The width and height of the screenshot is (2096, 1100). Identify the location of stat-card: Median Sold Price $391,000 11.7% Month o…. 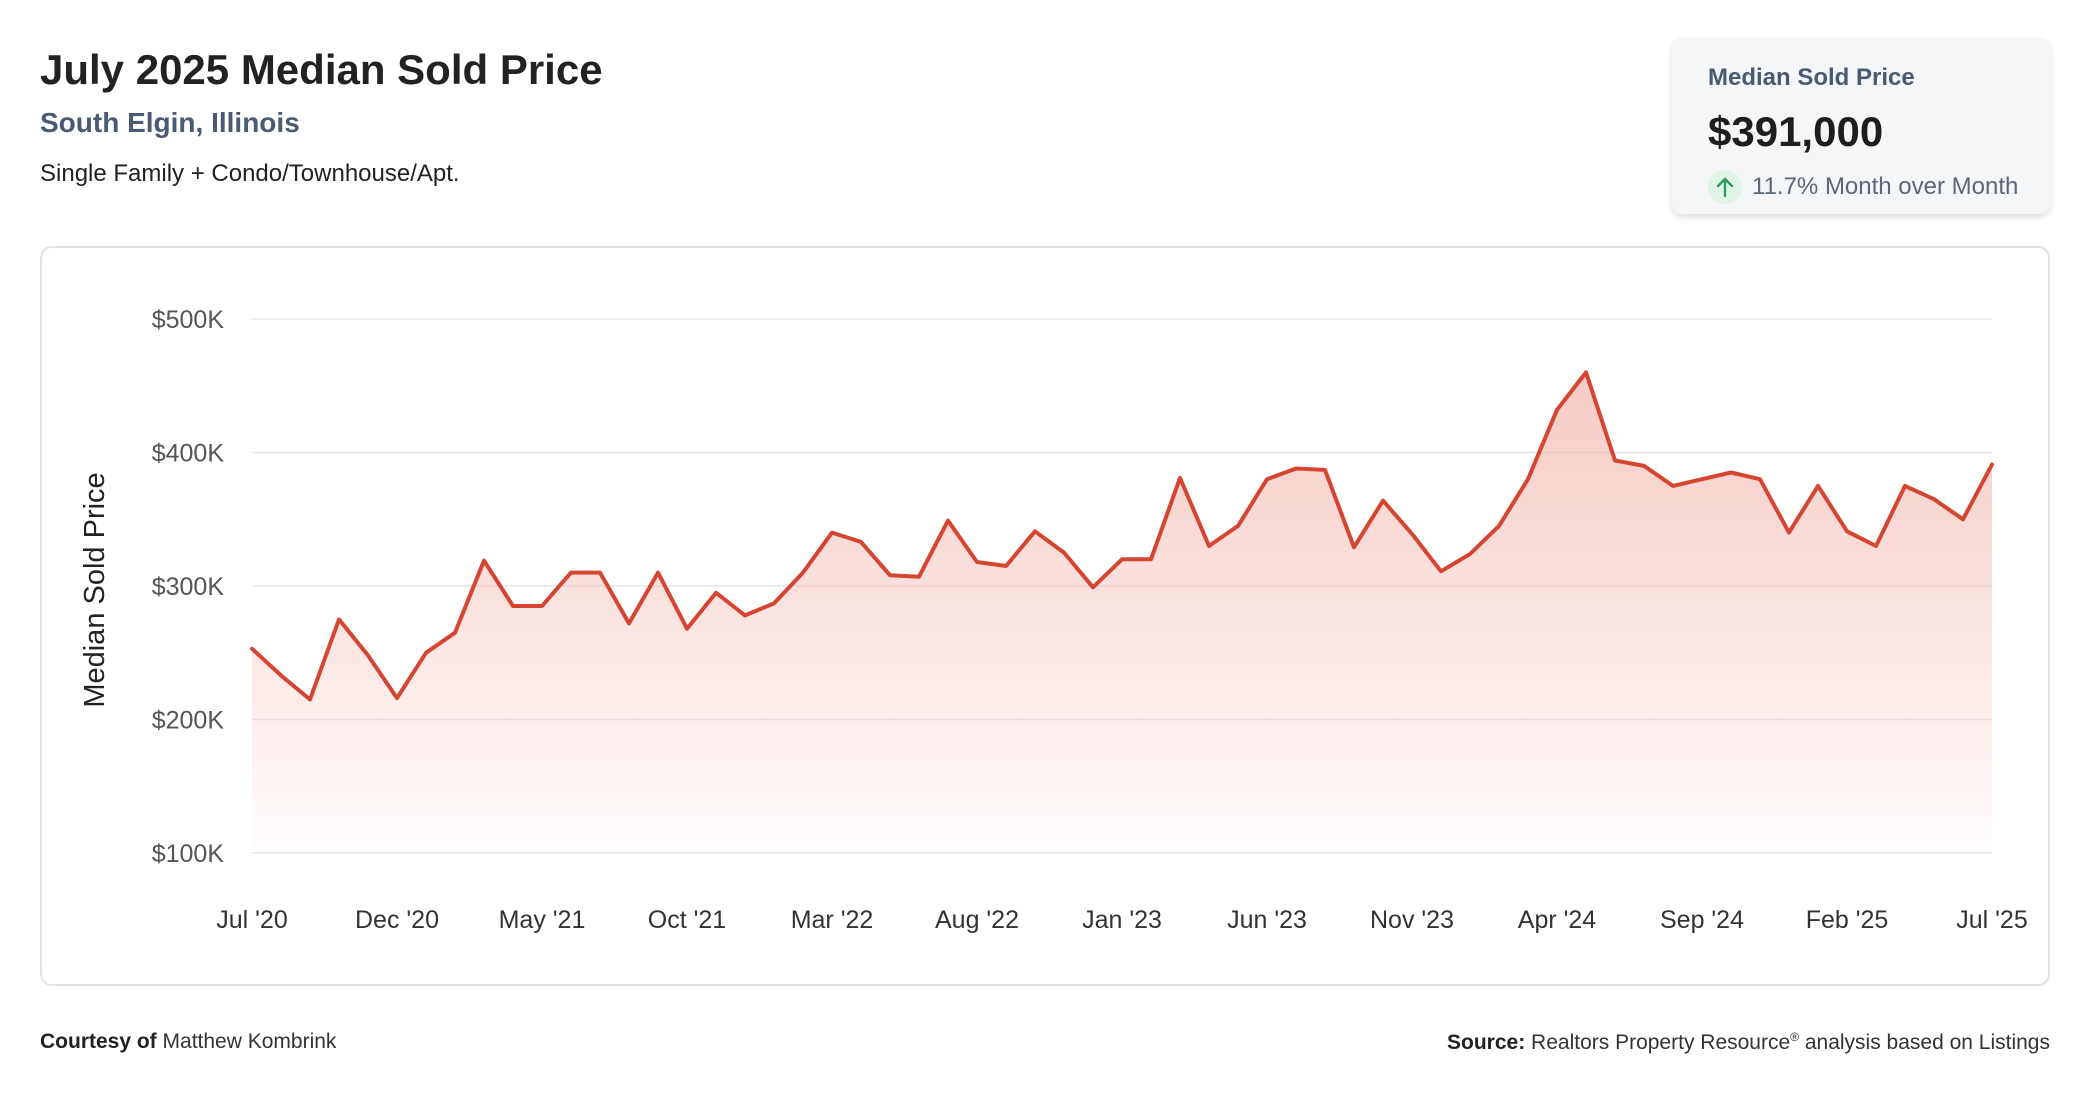
(1861, 126).